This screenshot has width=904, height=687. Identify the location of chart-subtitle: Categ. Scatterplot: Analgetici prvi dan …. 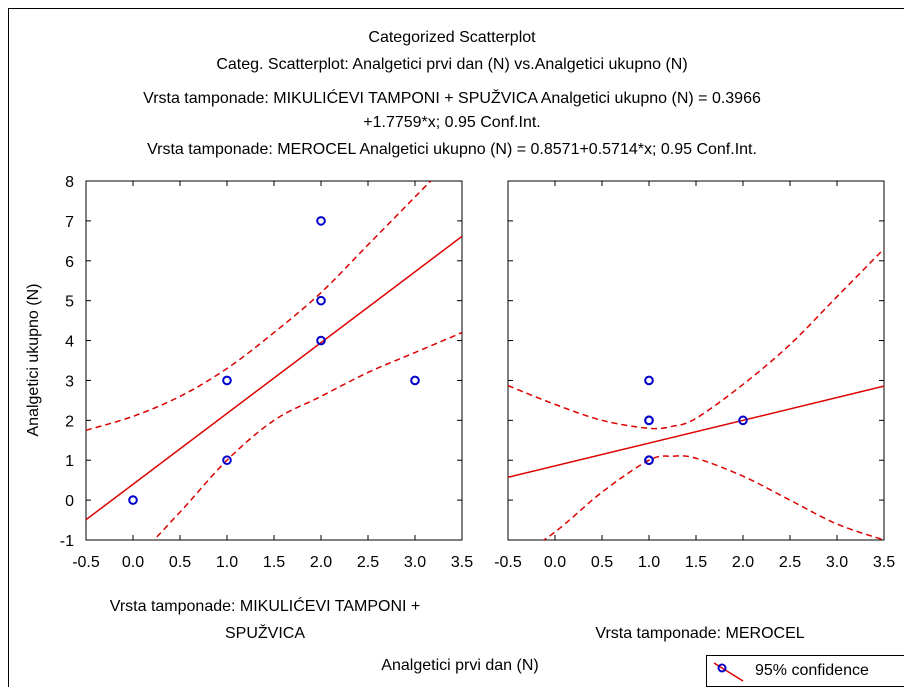
(452, 64).